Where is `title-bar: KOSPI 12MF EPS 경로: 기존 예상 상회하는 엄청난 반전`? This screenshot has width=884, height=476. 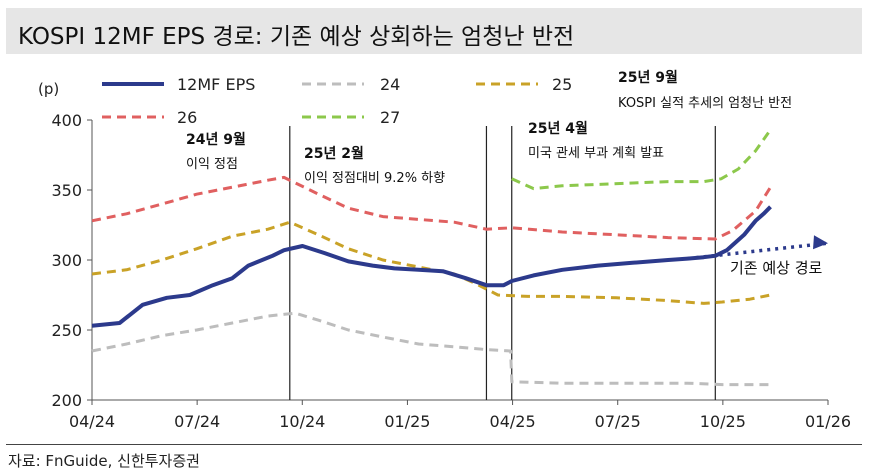
title-bar: KOSPI 12MF EPS 경로: 기존 예상 상회하는 엄청난 반전 is located at coordinates (434, 31).